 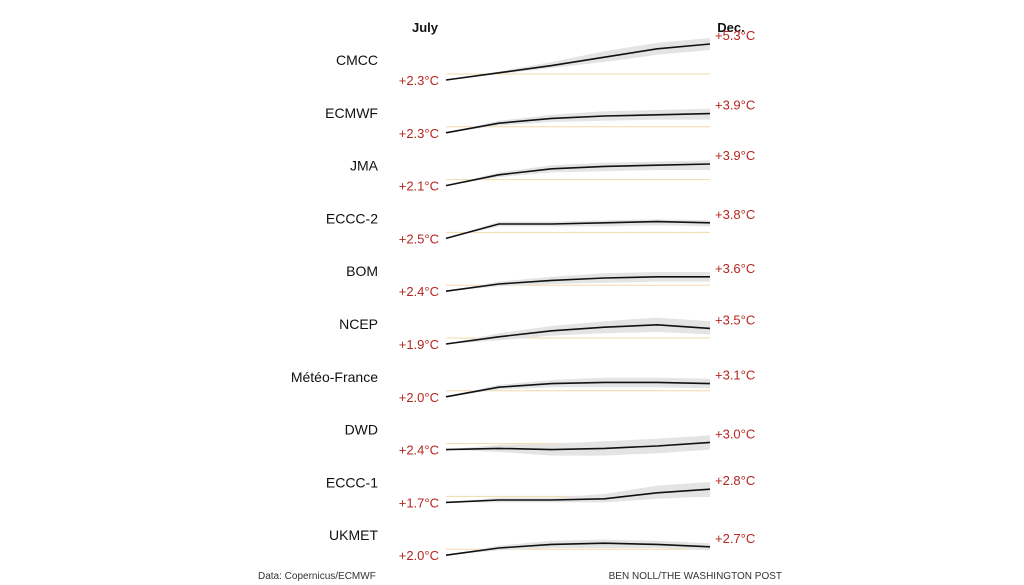 I want to click on model-name-label: ECCC-1, so click(x=352, y=482).